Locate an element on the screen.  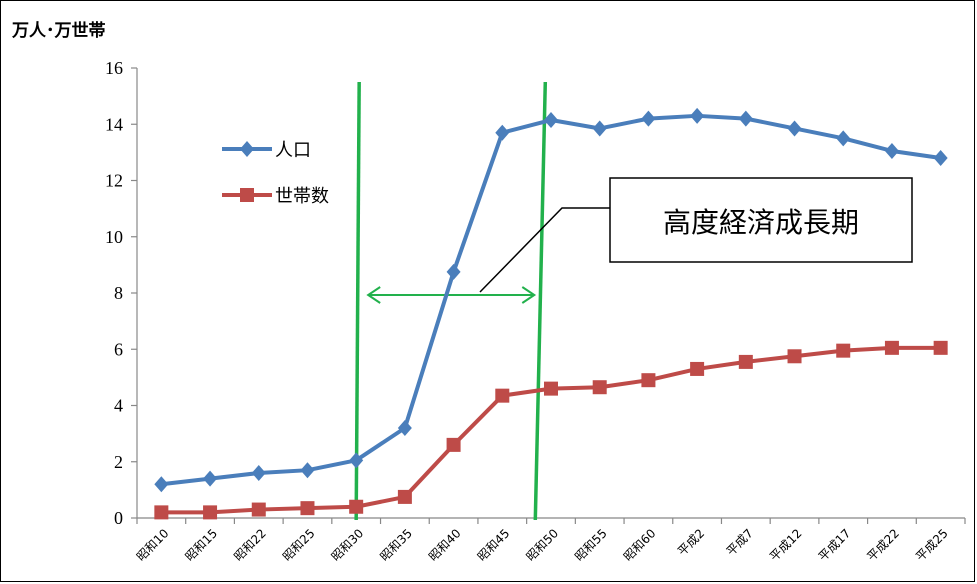
callout-text: 高度経済成長期 is located at coordinates (761, 222).